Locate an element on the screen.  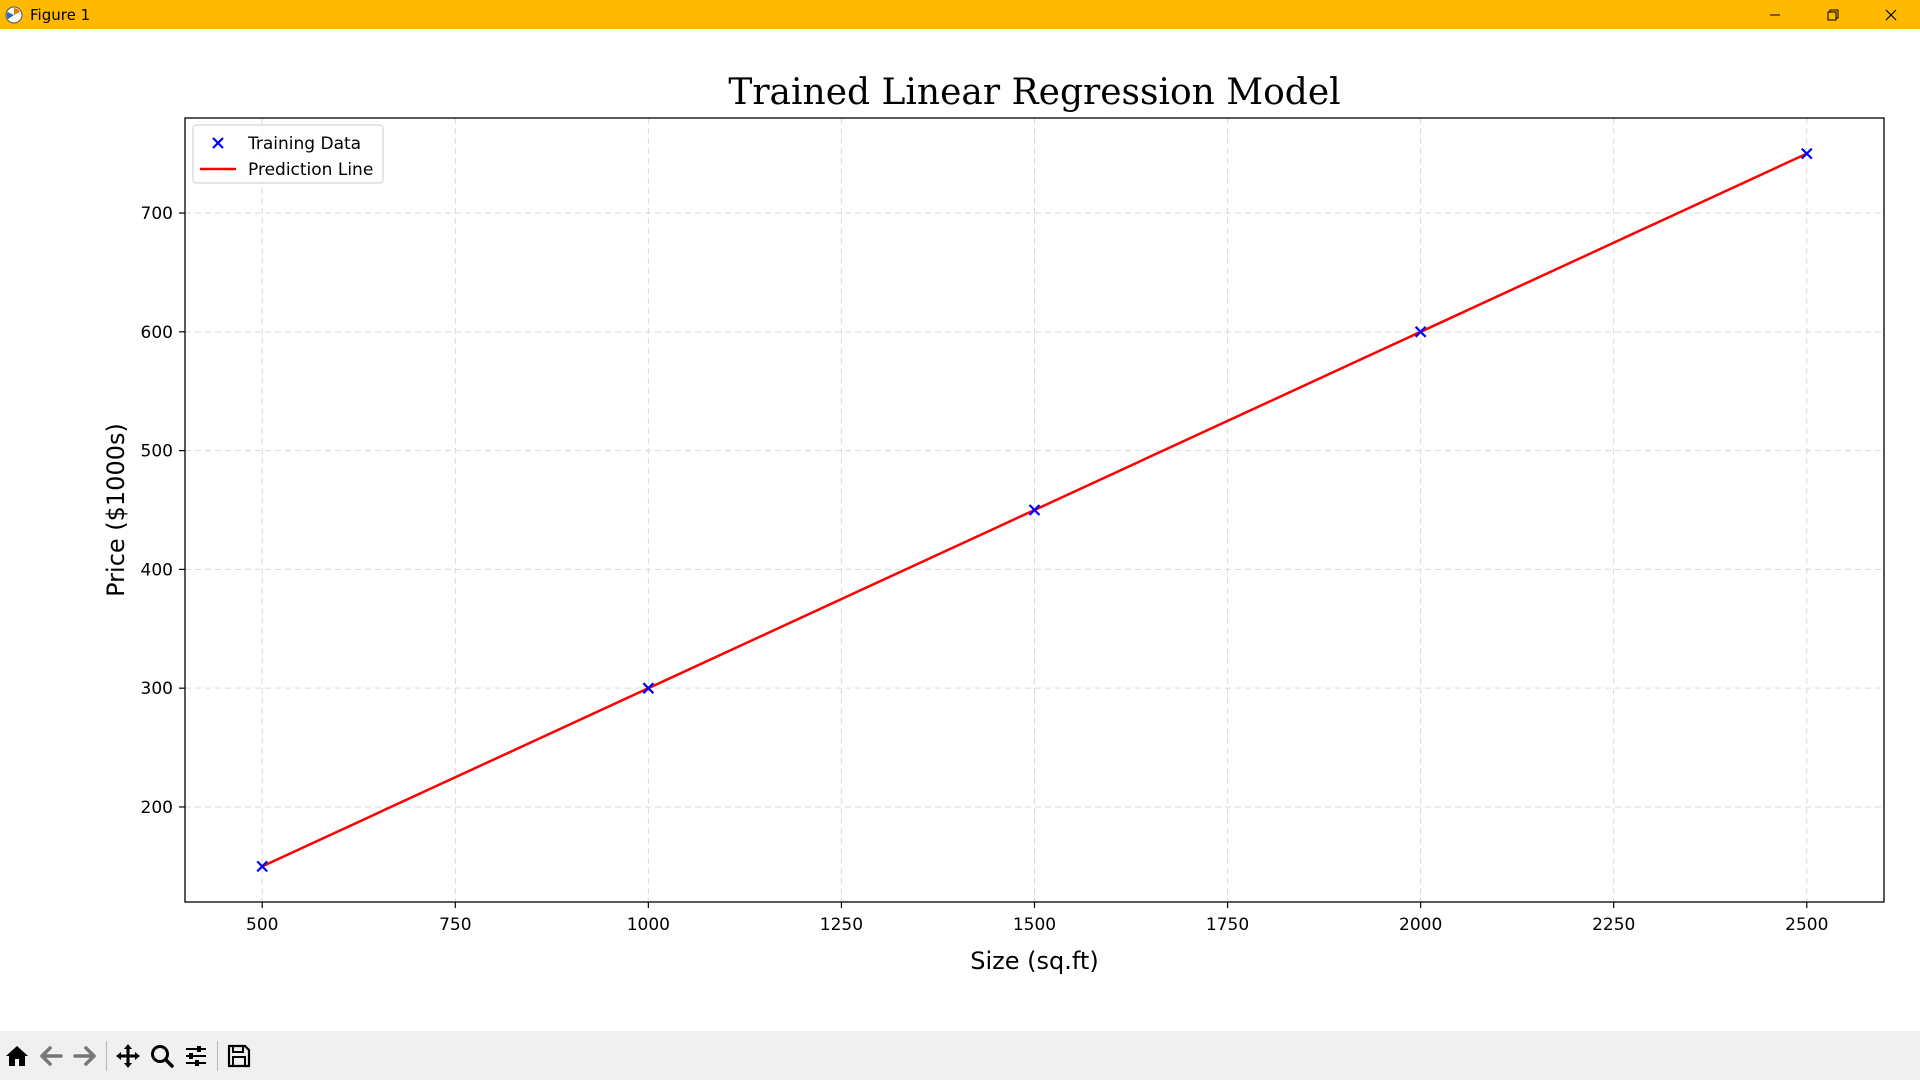
matplotlib-app-icon is located at coordinates (14, 15).